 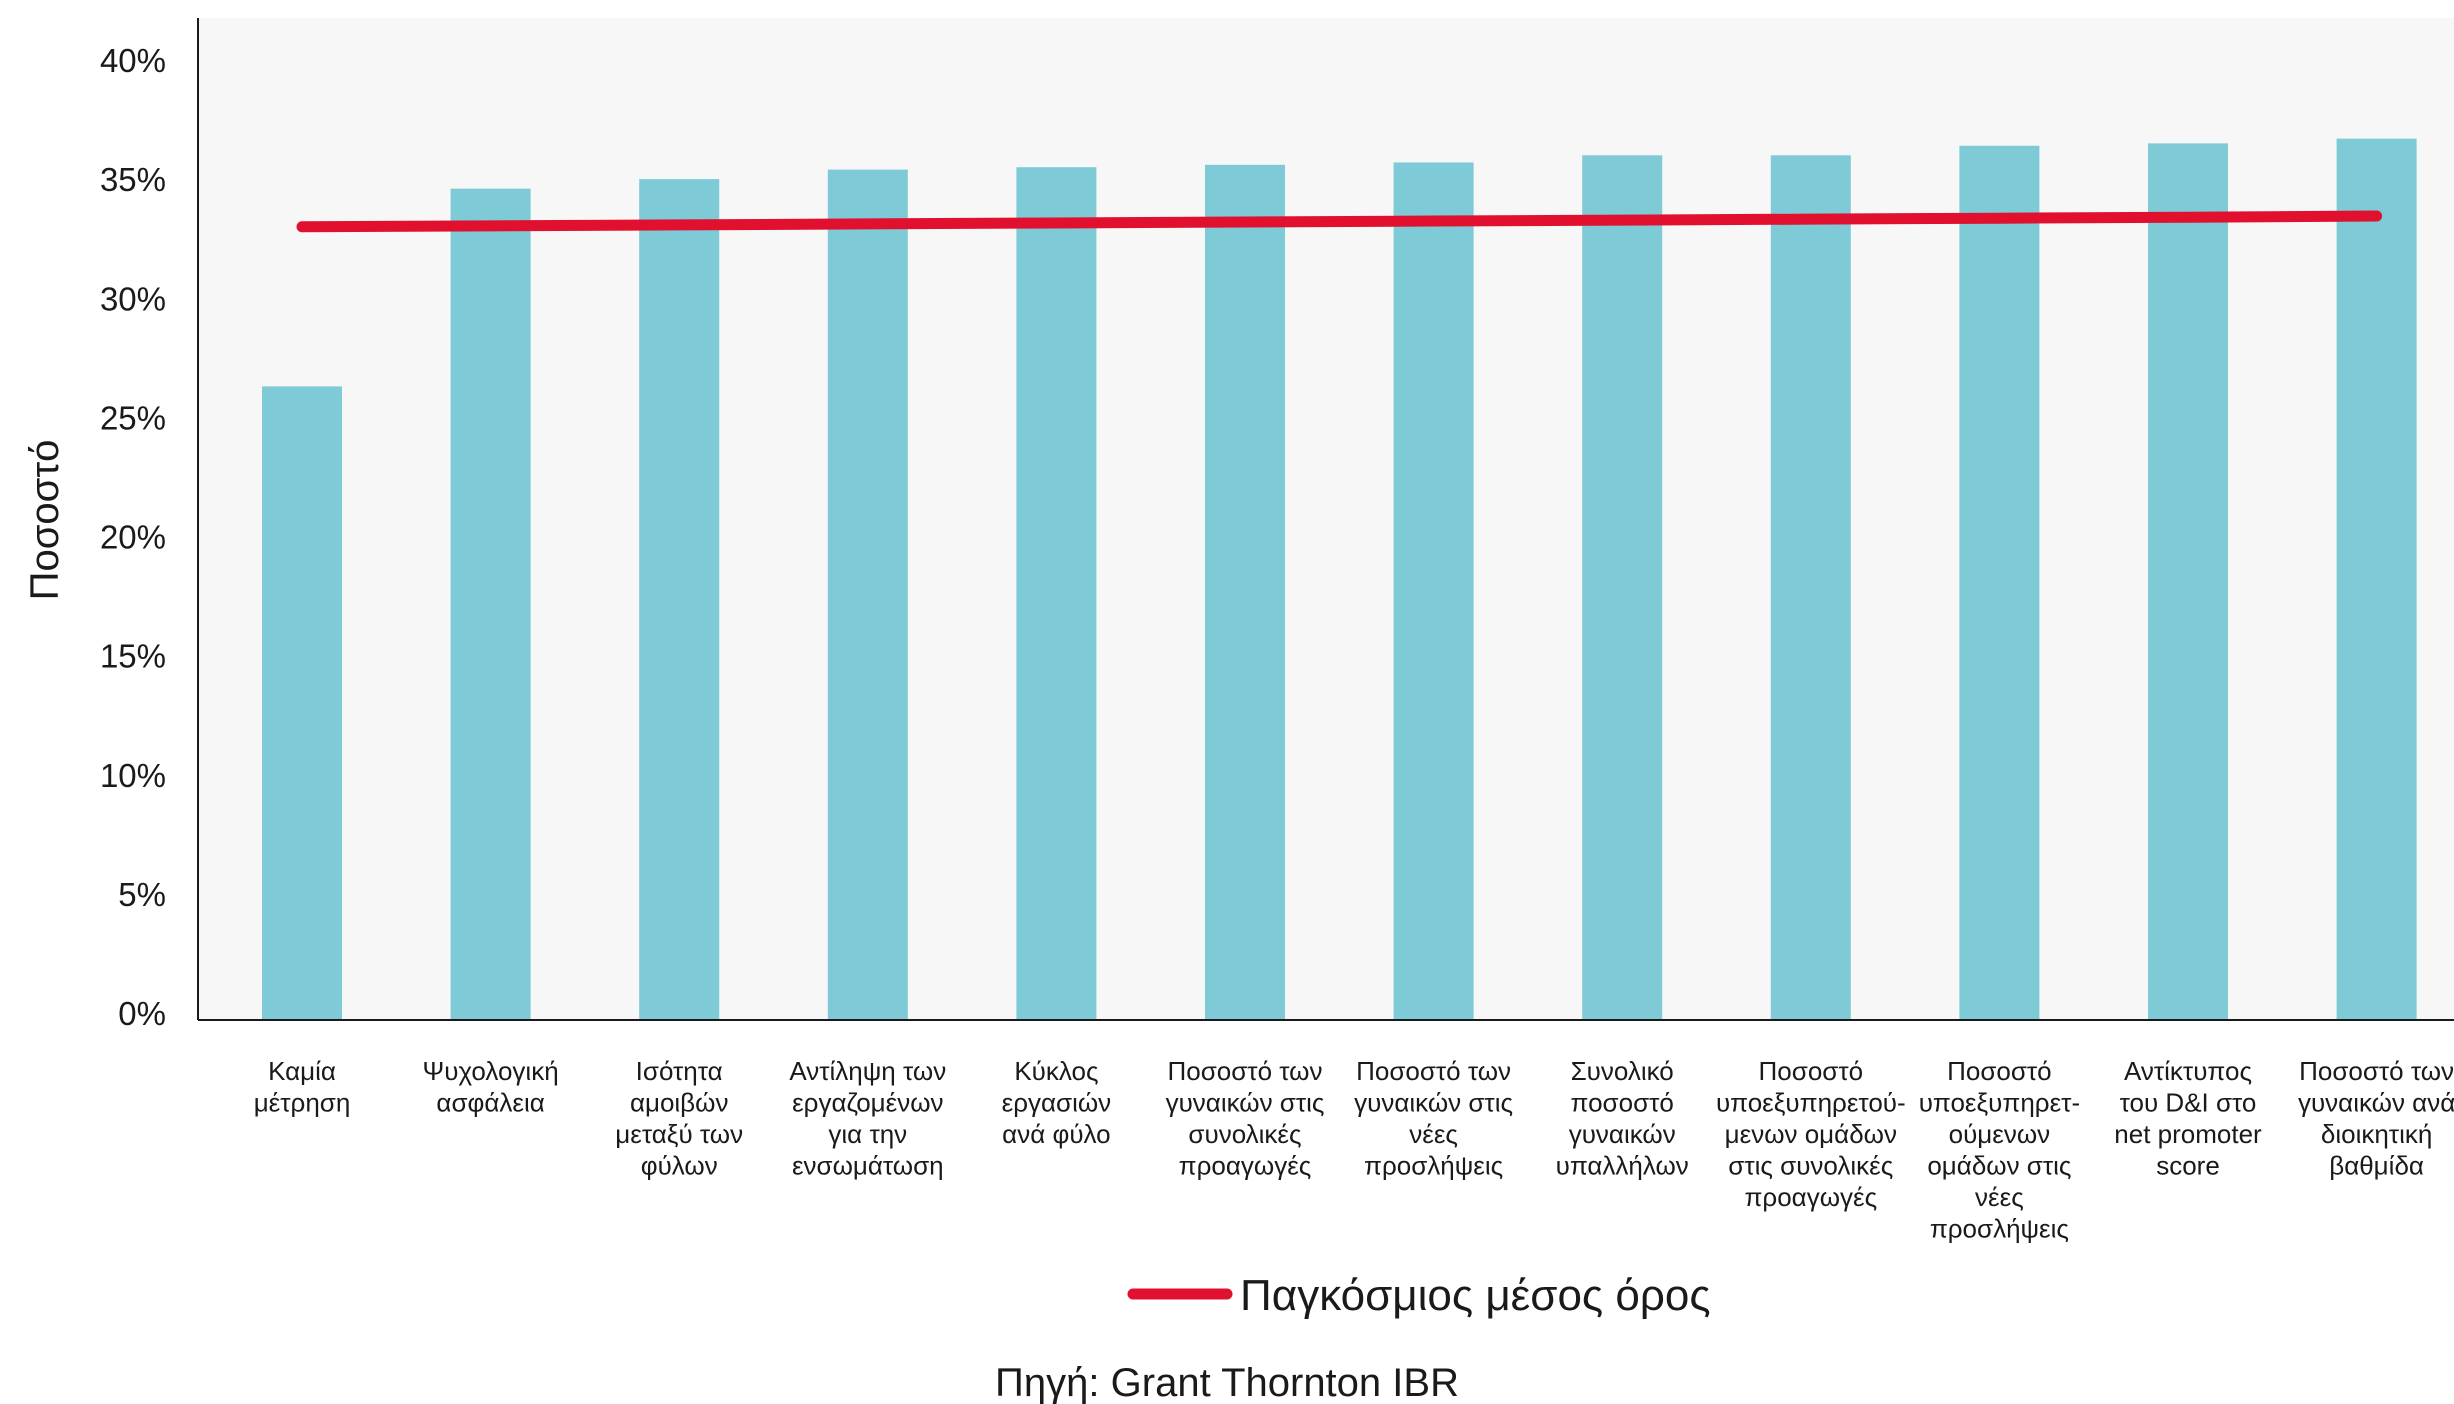 I want to click on legend: Παγκόσμιος μέσος όρος, so click(x=1419, y=1295).